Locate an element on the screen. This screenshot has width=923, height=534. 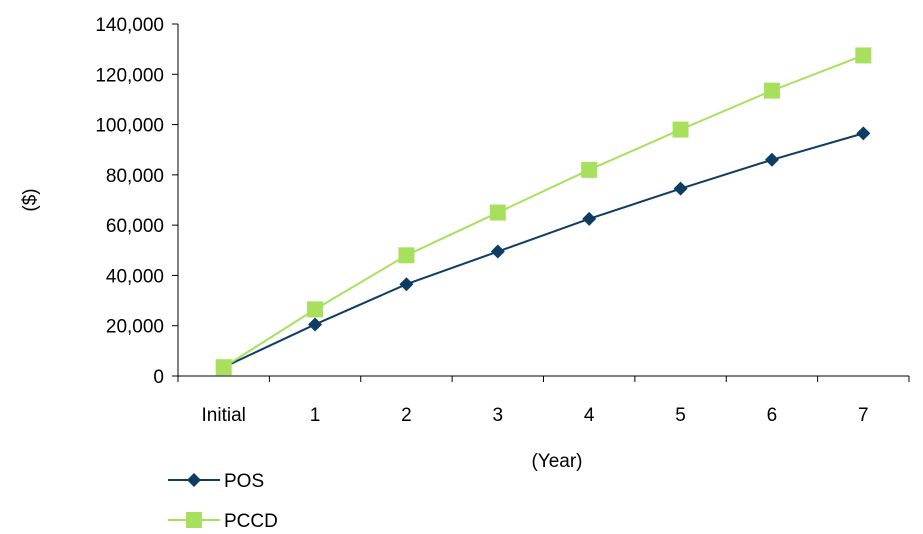
legend-label: PCCD is located at coordinates (251, 521).